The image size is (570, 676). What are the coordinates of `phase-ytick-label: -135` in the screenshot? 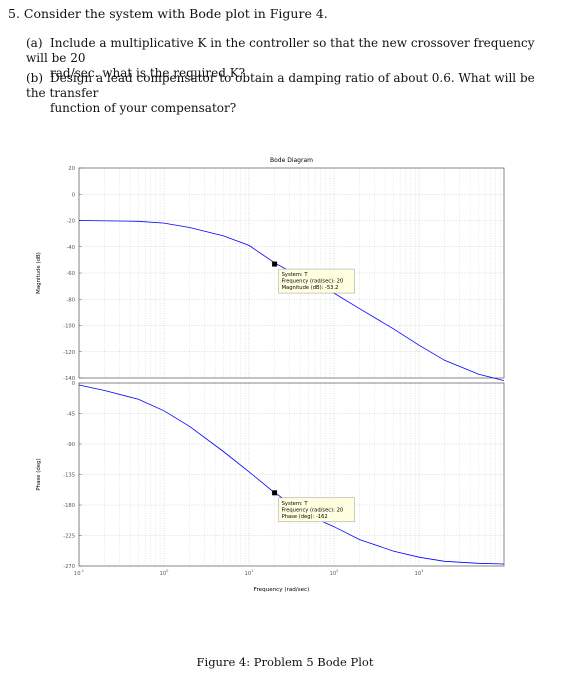 It's located at (69, 476).